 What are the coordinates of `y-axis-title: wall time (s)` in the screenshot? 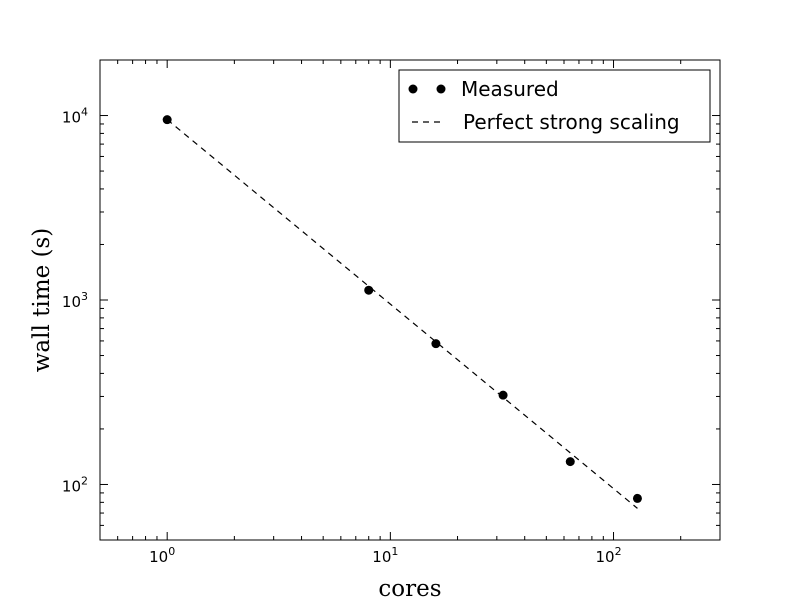 It's located at (42, 300).